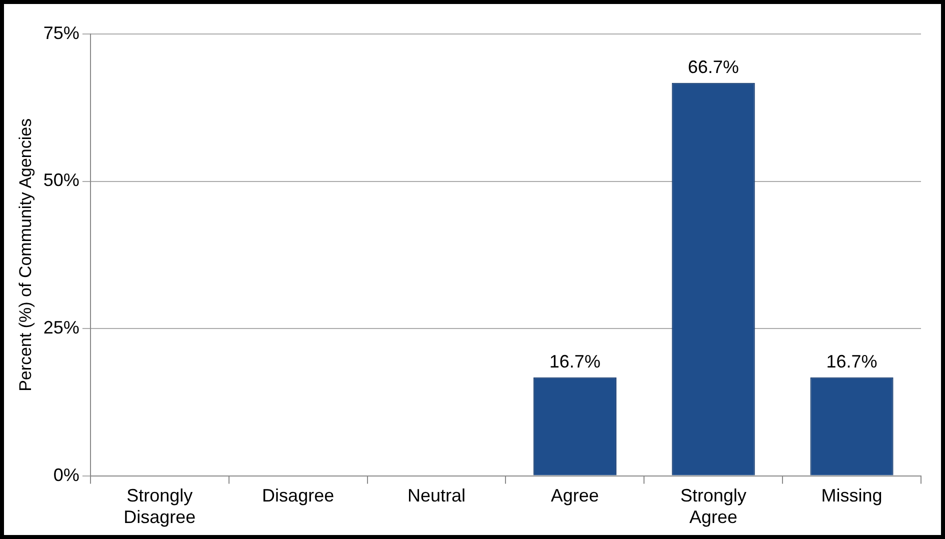 The image size is (945, 539). I want to click on x-tick-label: Disagree, so click(298, 496).